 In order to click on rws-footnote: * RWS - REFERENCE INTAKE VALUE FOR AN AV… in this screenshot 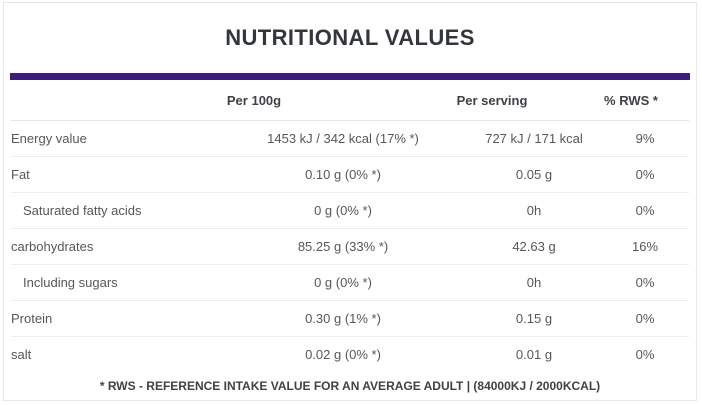, I will do `click(350, 386)`.